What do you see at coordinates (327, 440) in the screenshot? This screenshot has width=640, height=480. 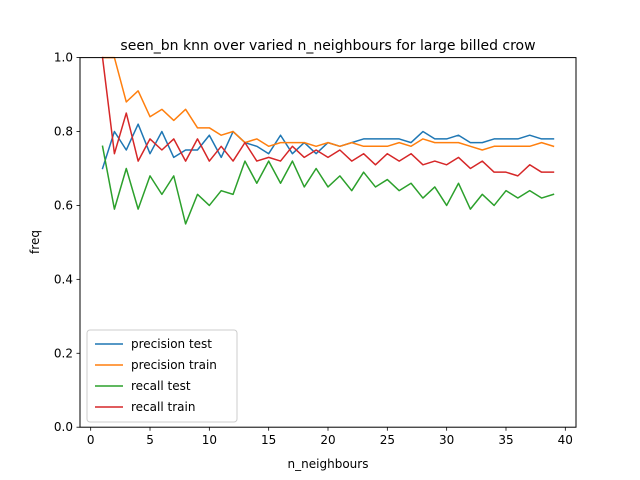 I see `x-tick-label: 20` at bounding box center [327, 440].